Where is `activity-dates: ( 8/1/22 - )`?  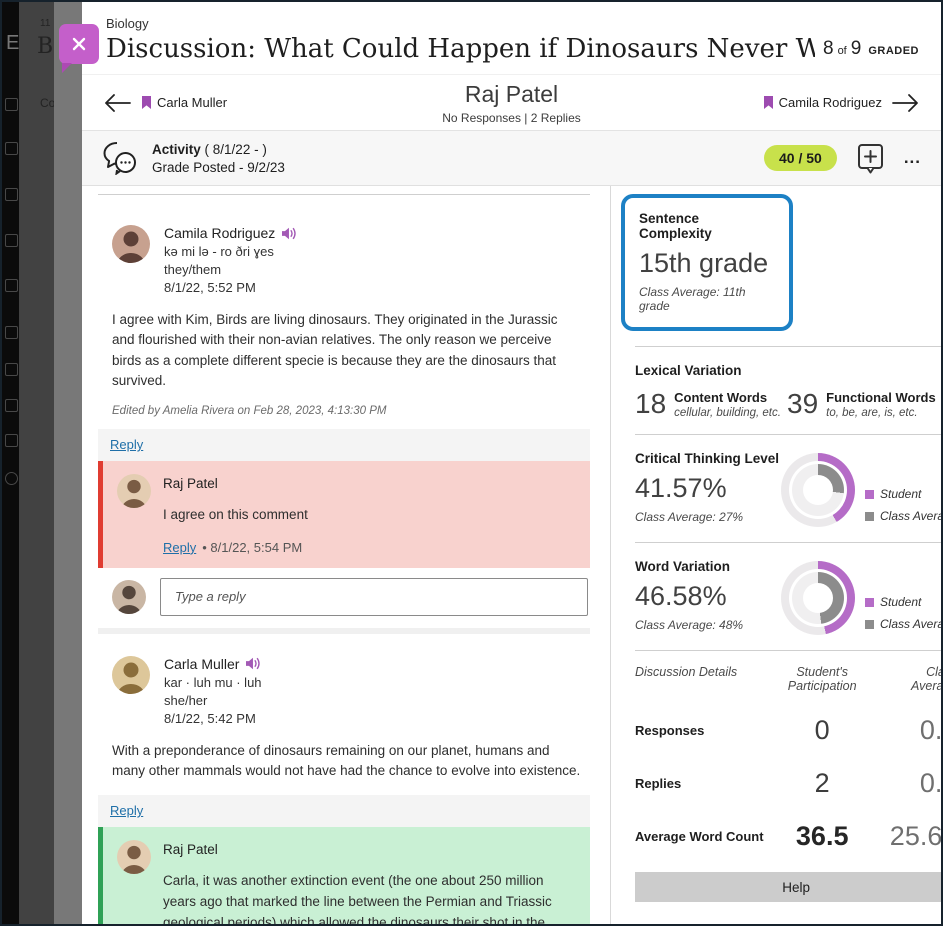
activity-dates: ( 8/1/22 - ) is located at coordinates (235, 149).